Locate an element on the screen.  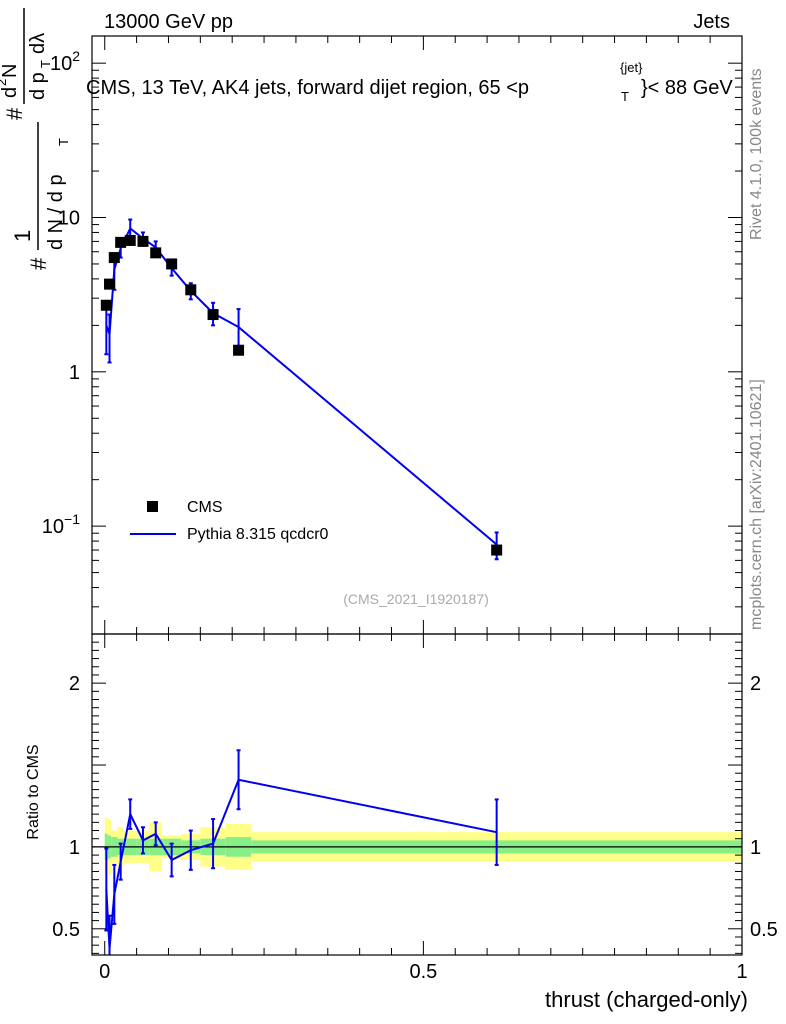
ratio-pythia-line is located at coordinates (301, 863).